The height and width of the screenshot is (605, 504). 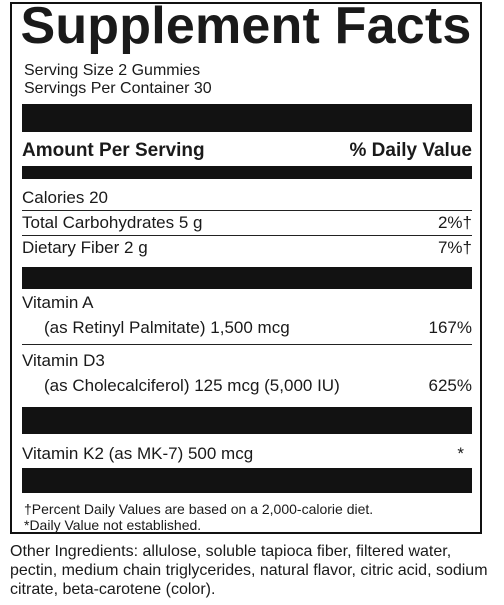 What do you see at coordinates (113, 150) in the screenshot?
I see `amount-per-serving-header: Amount Per Serving` at bounding box center [113, 150].